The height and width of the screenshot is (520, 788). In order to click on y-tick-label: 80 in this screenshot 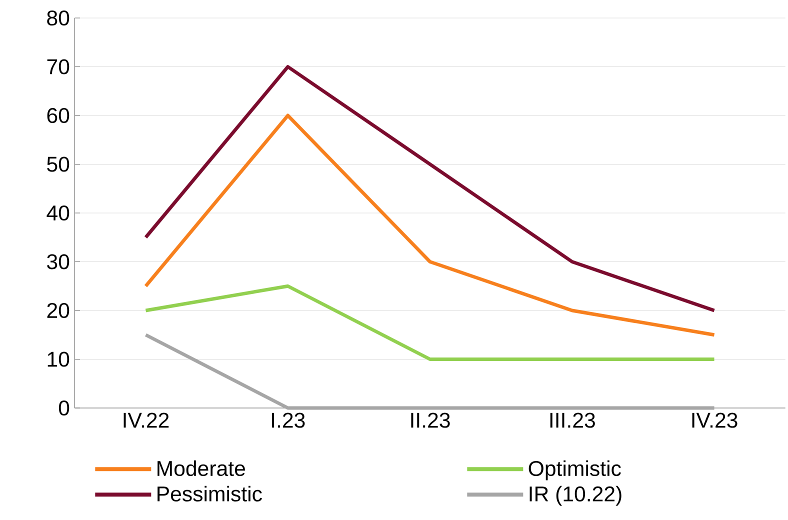, I will do `click(58, 18)`.